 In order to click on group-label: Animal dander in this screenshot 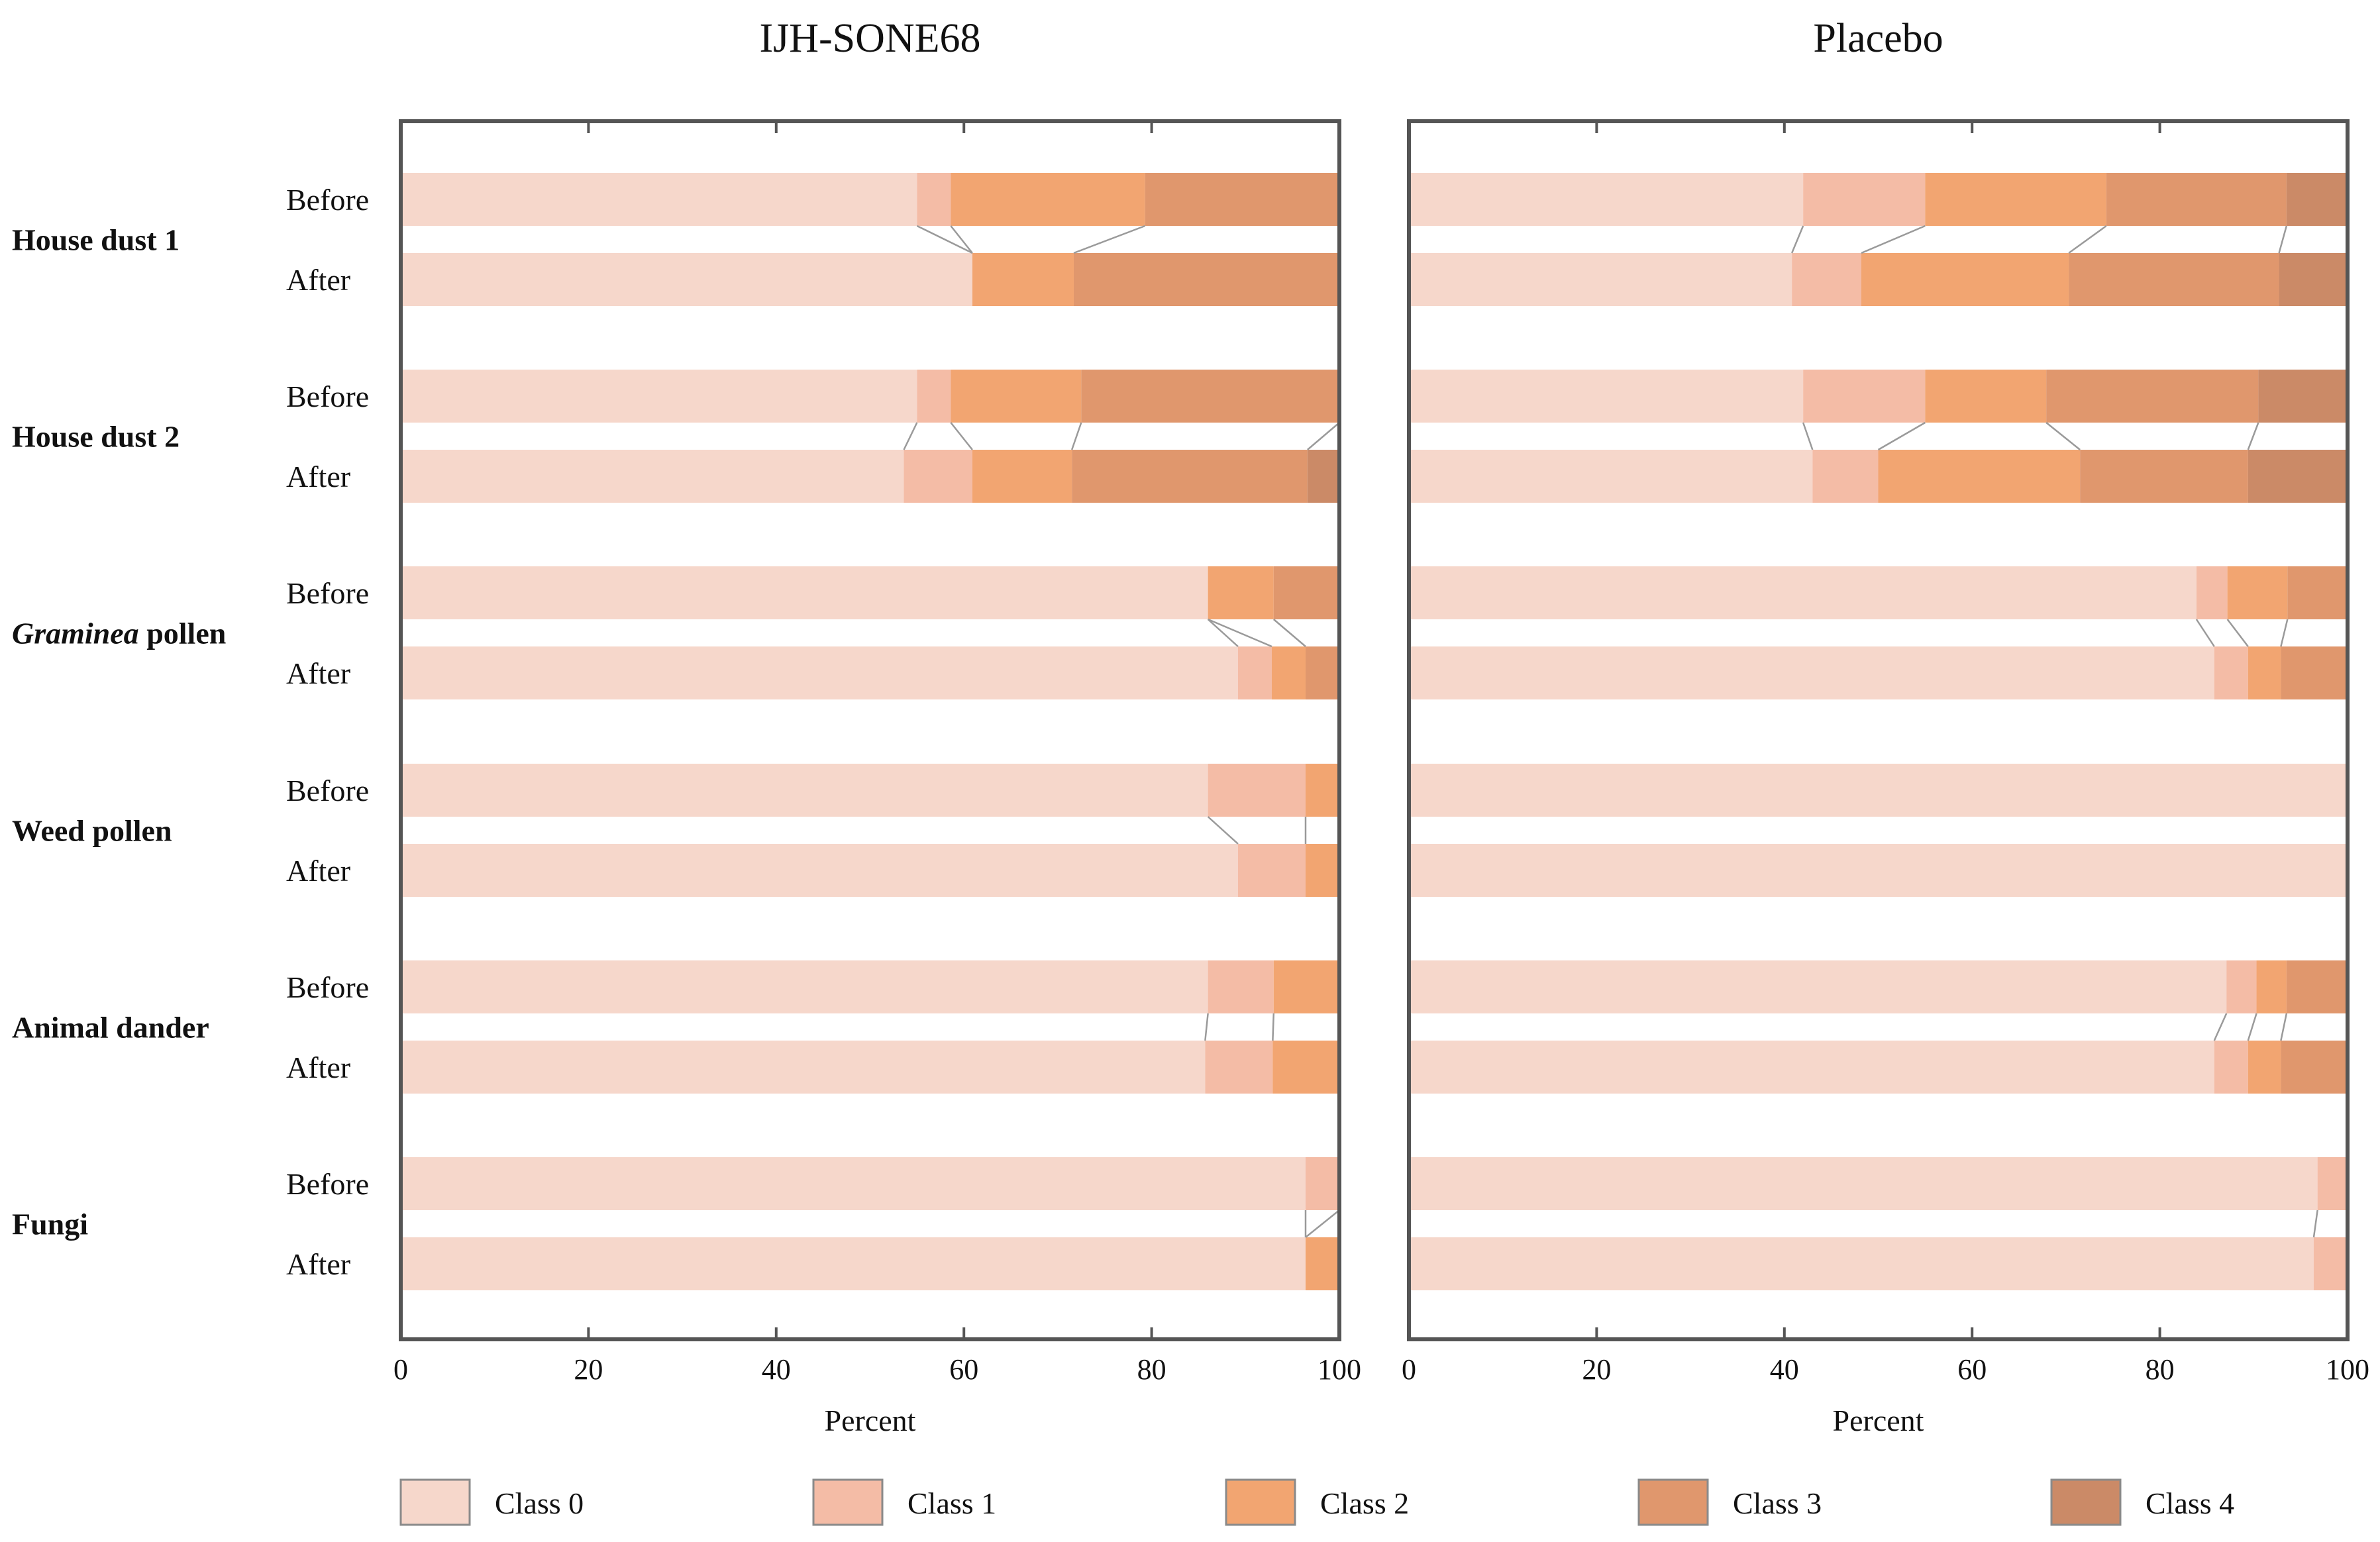, I will do `click(111, 1028)`.